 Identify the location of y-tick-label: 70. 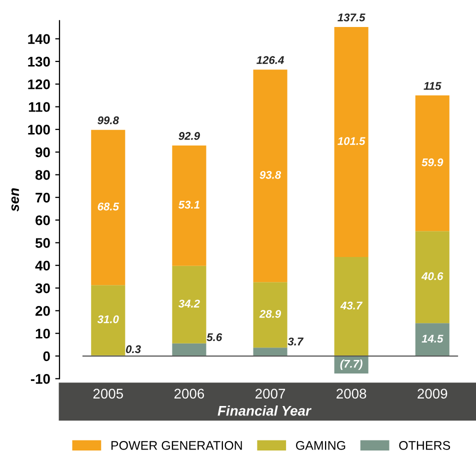
(43, 197).